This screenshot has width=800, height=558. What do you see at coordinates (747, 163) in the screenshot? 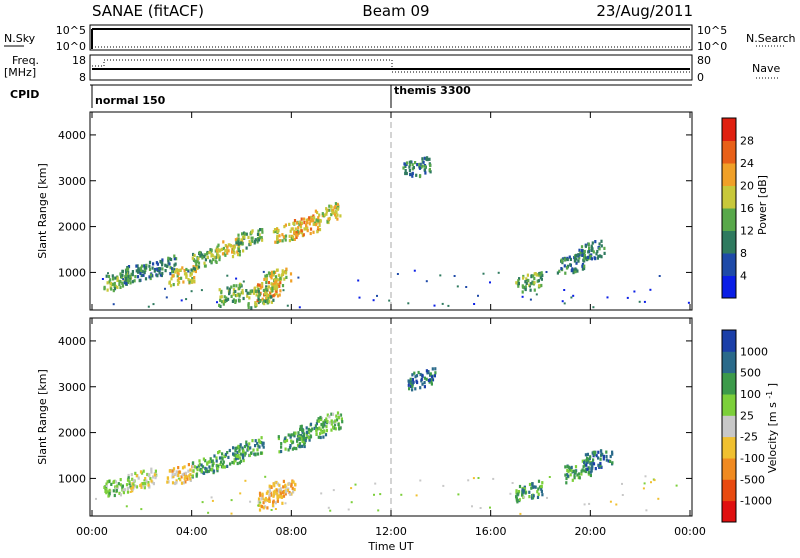
I see `power-colorbar-tick: 24` at bounding box center [747, 163].